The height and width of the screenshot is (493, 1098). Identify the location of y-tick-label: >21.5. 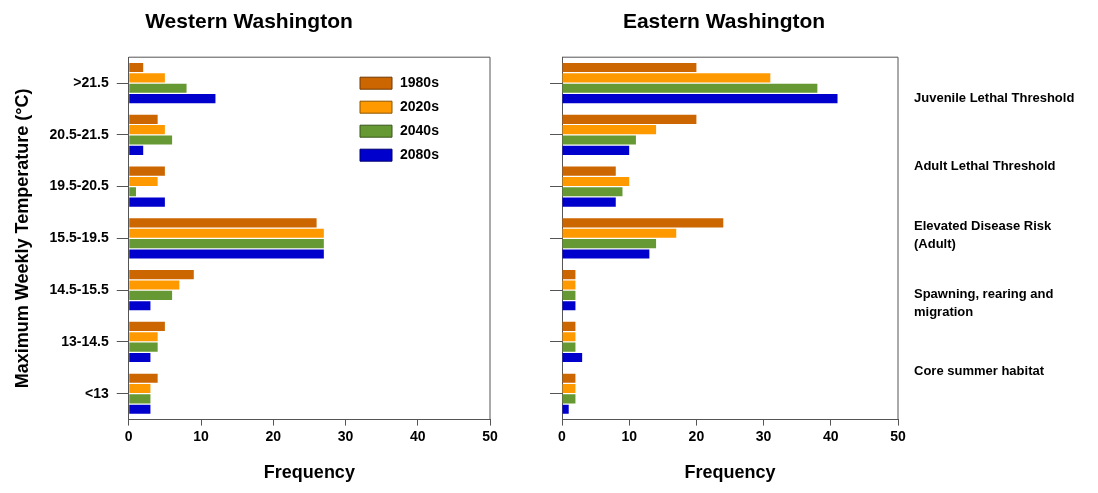
(91, 81).